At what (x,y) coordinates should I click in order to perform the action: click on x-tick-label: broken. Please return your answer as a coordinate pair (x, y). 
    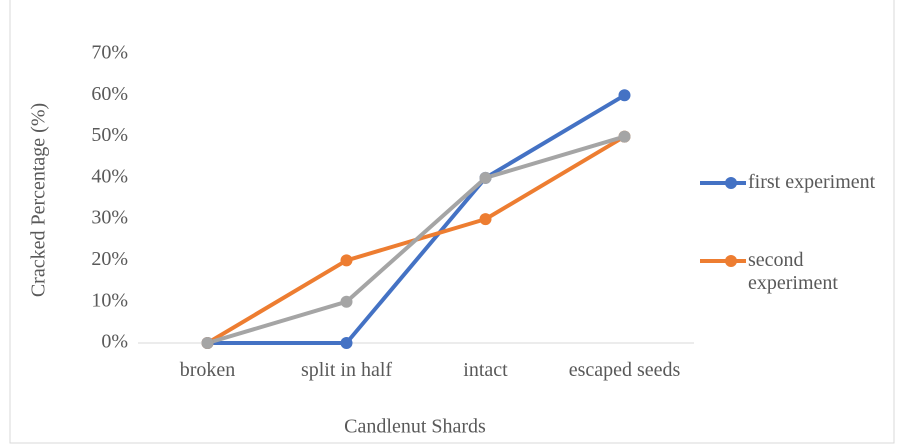
    Looking at the image, I should click on (207, 370).